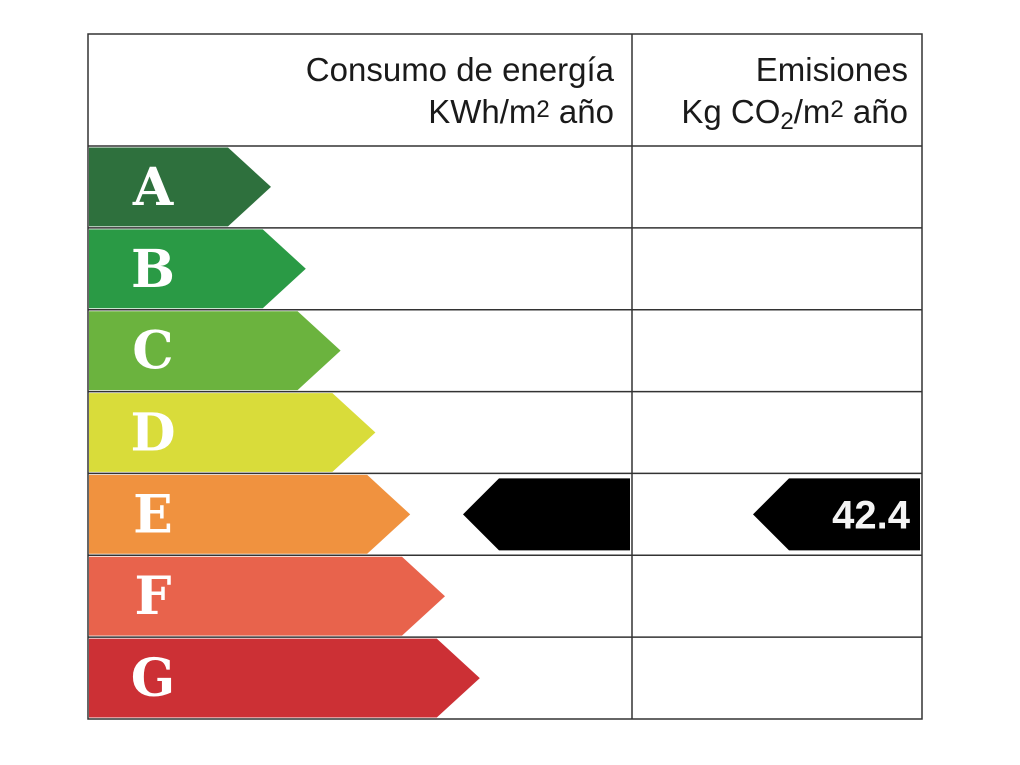  I want to click on emissions-header: Emisiones Kg CO2/m2 año, so click(774, 96).